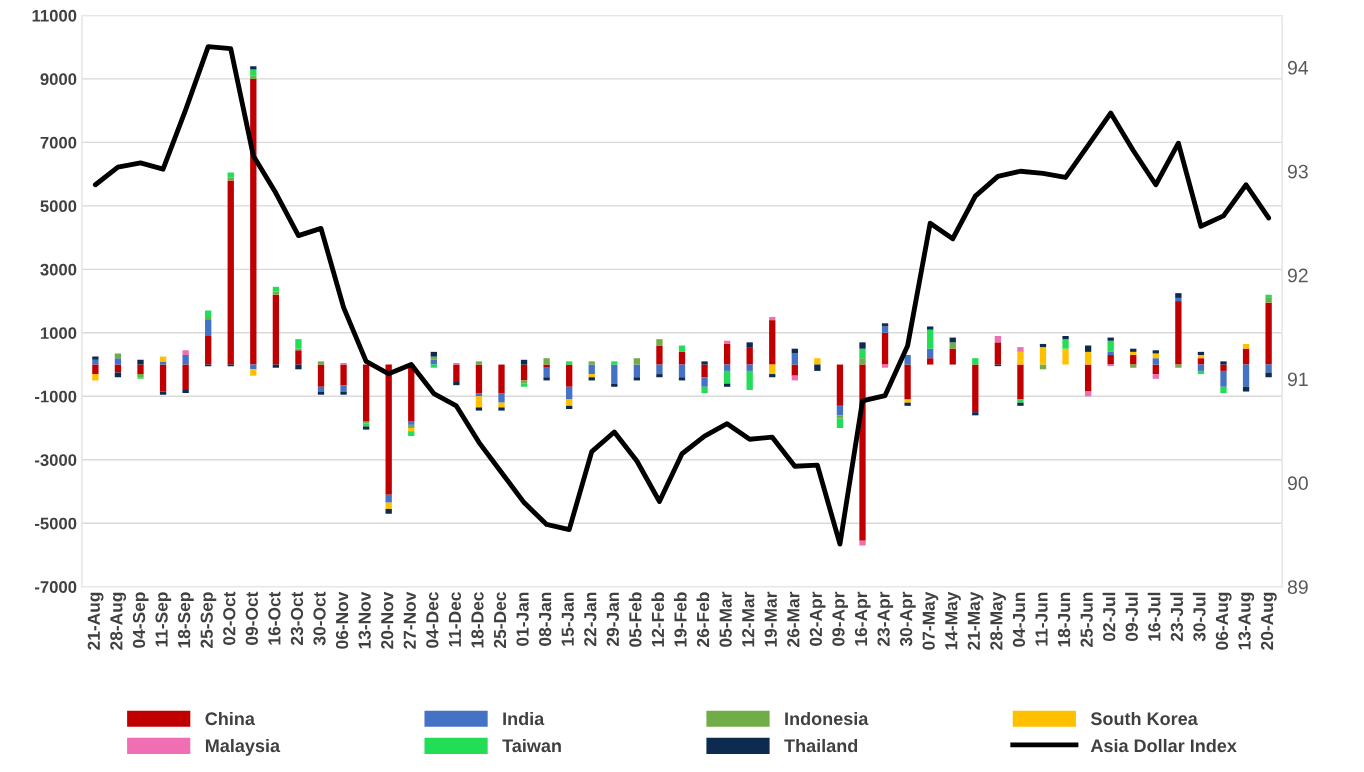  Describe the element at coordinates (953, 620) in the screenshot. I see `x-tick-label: 14-May` at that location.